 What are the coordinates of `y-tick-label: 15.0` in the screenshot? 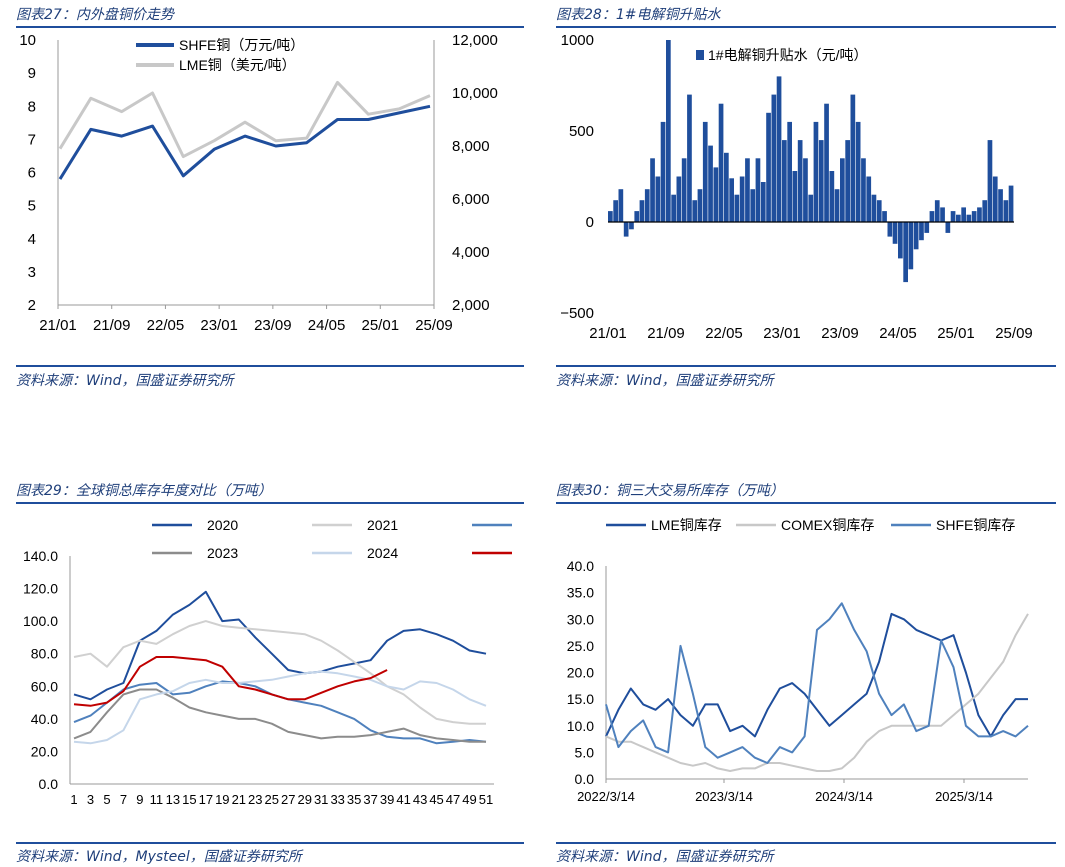 It's located at (580, 699).